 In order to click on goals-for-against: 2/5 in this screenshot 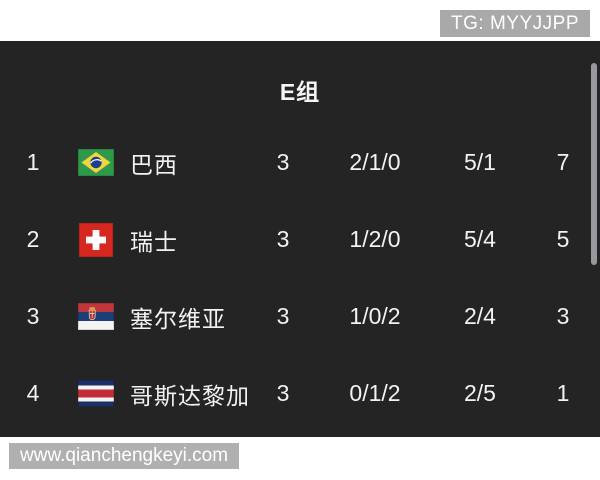, I will do `click(480, 393)`.